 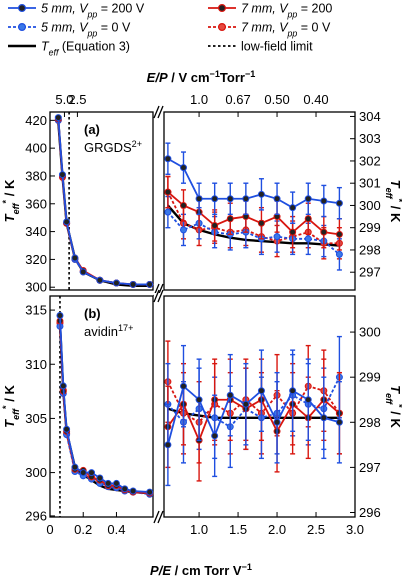 I want to click on panel-b-ylabel-left: Teff* / K, so click(x=11, y=406).